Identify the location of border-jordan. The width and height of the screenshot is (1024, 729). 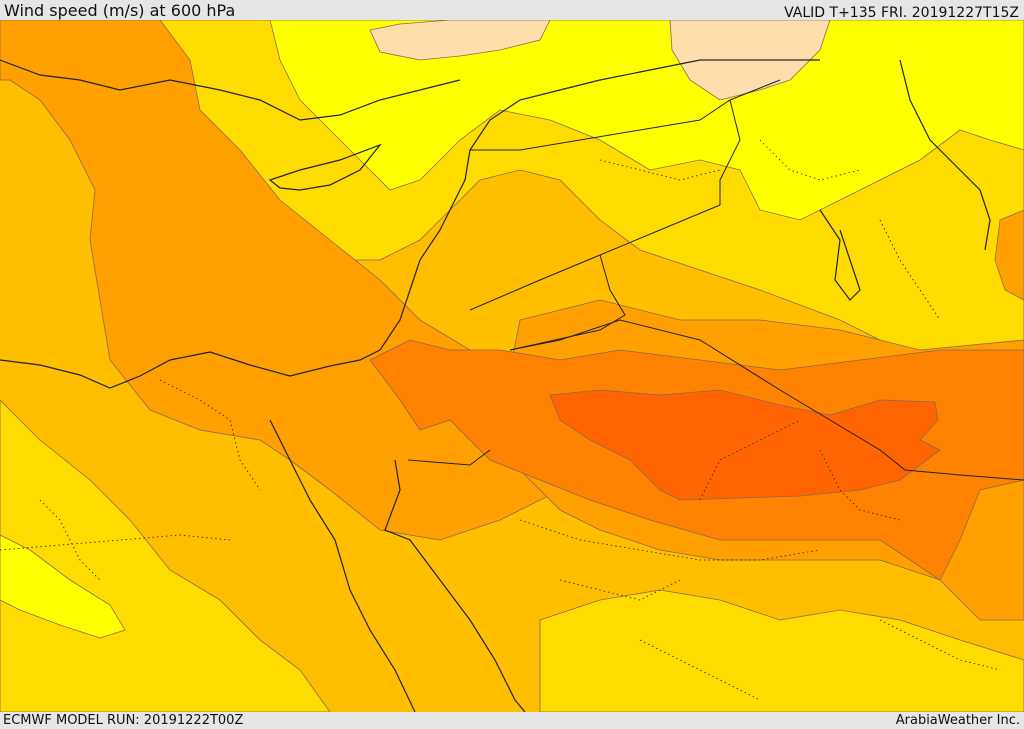
(567, 302).